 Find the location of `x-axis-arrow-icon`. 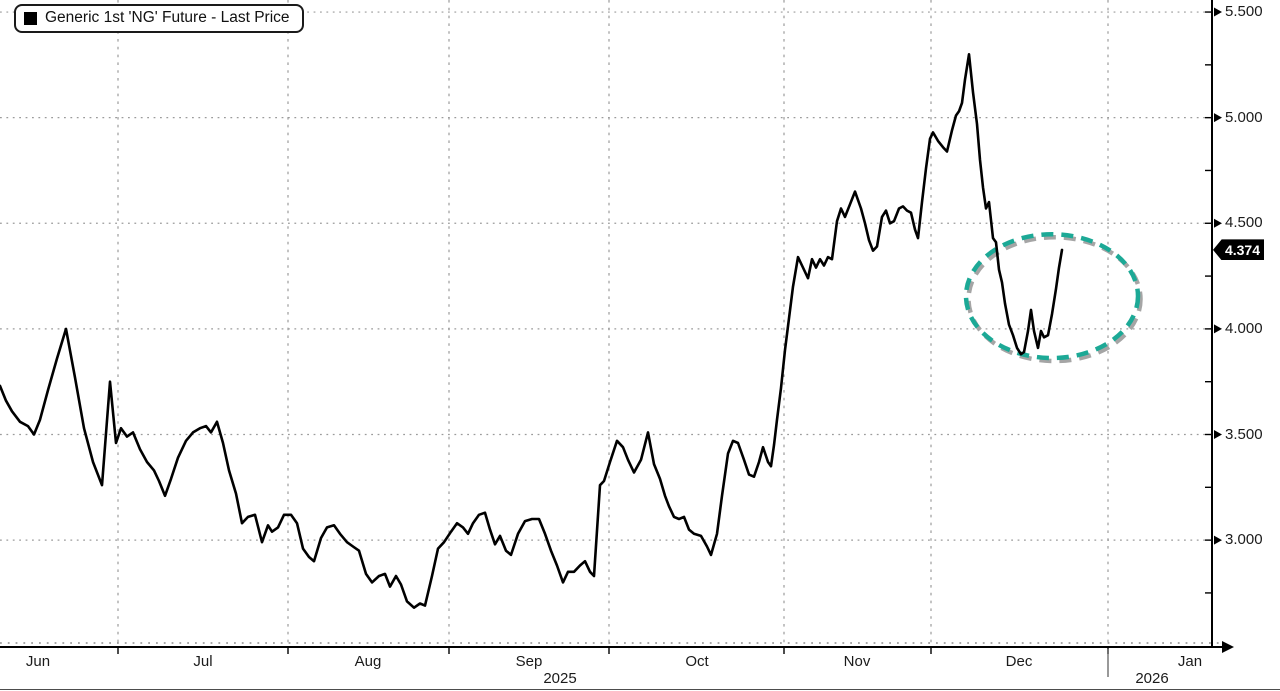

x-axis-arrow-icon is located at coordinates (1228, 647).